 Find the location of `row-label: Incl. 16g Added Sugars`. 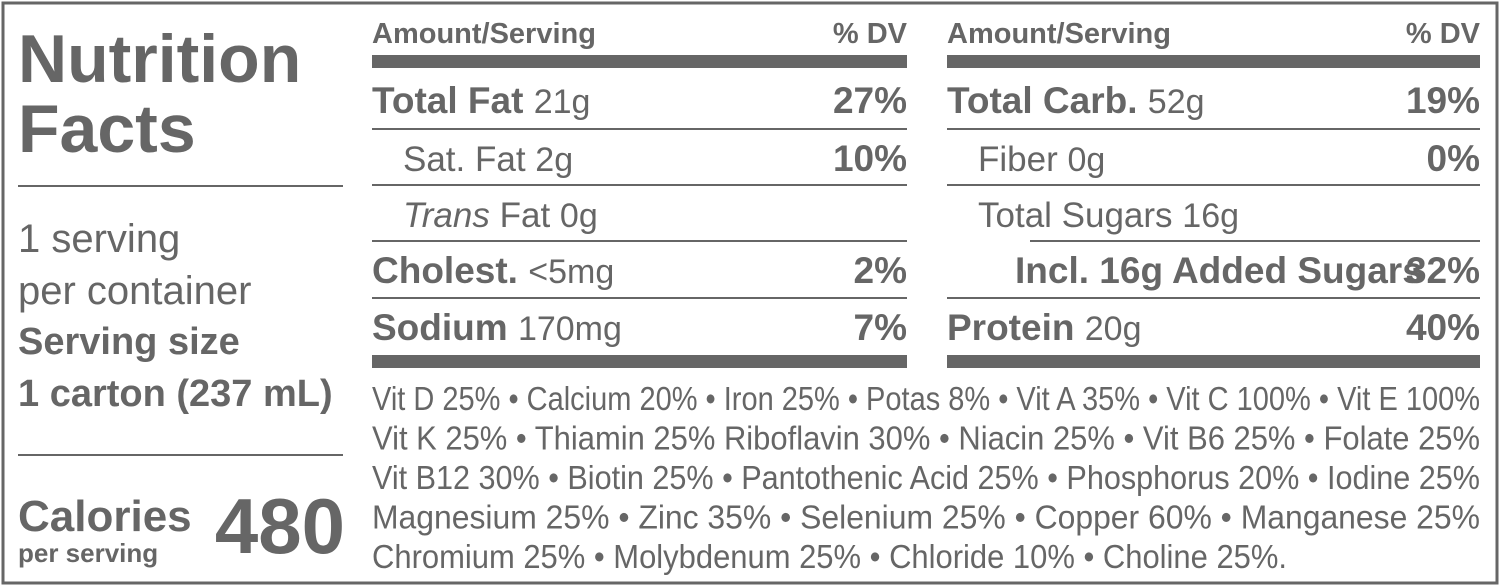

row-label: Incl. 16g Added Sugars is located at coordinates (1219, 270).